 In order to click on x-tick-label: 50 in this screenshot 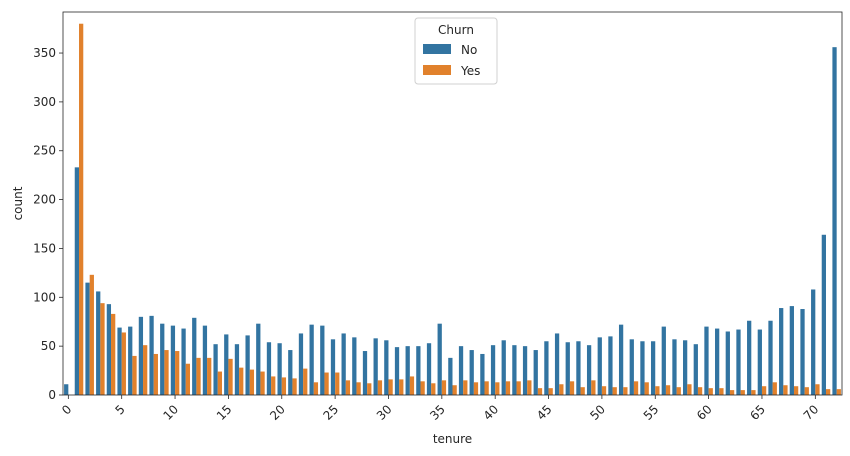, I will do `click(597, 412)`.